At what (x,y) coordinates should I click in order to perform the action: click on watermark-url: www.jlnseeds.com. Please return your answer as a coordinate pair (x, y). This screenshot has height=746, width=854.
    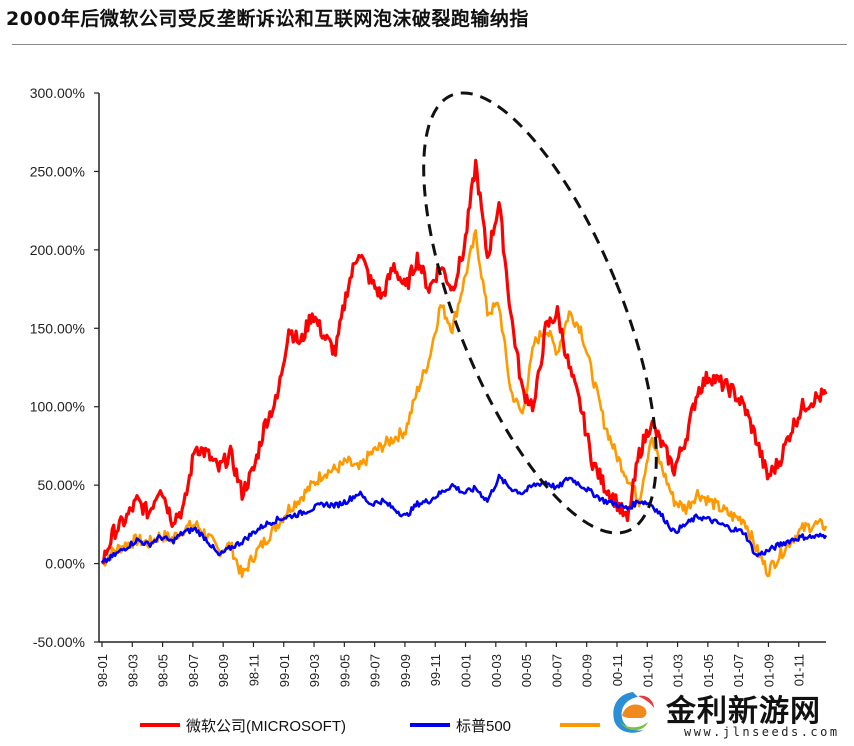
    Looking at the image, I should click on (762, 732).